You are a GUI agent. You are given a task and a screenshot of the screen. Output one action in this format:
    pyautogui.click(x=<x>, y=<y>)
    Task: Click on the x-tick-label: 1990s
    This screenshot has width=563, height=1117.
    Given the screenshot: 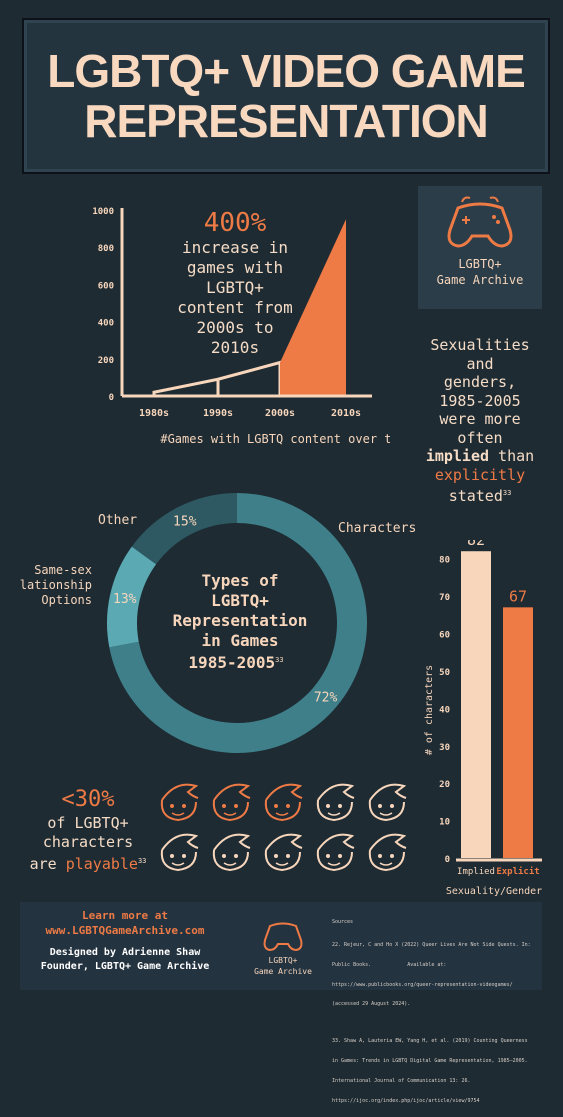 What is the action you would take?
    pyautogui.click(x=218, y=413)
    